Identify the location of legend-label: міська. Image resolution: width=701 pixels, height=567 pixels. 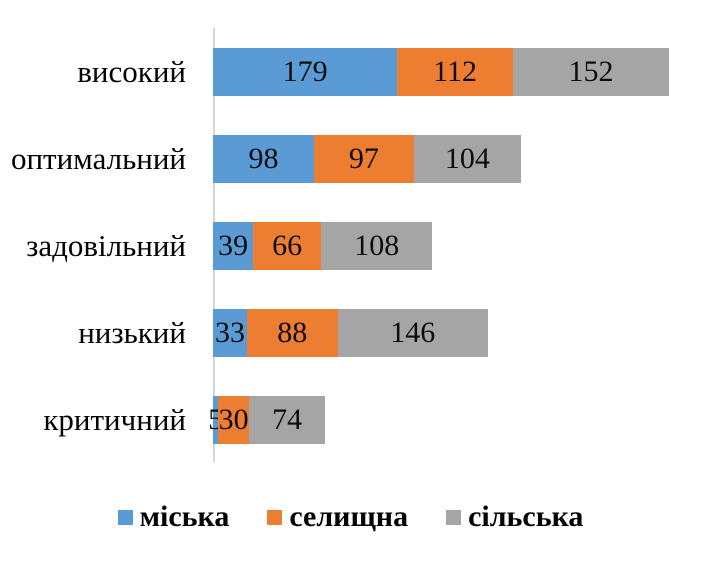
(184, 516).